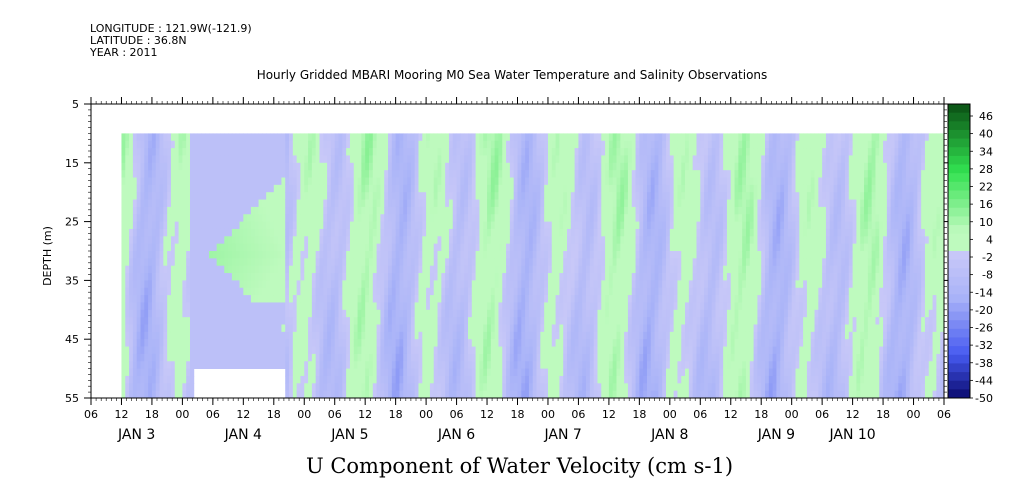 This screenshot has height=504, width=1009. Describe the element at coordinates (72, 398) in the screenshot. I see `y-tick-label: 55` at that location.